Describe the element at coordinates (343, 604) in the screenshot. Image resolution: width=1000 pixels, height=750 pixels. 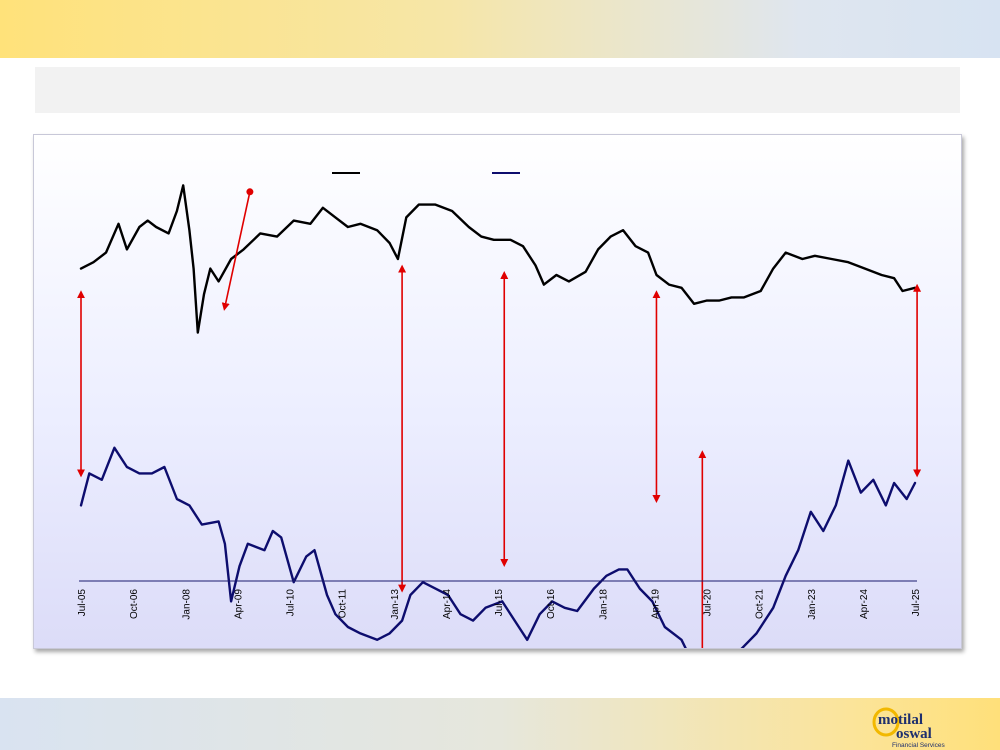
I see `x-tick-label: Oct-11` at that location.